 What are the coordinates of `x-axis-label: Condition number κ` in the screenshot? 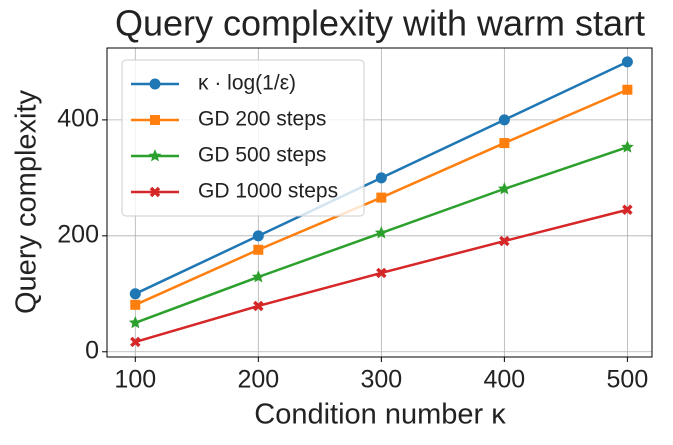 It's located at (380, 415).